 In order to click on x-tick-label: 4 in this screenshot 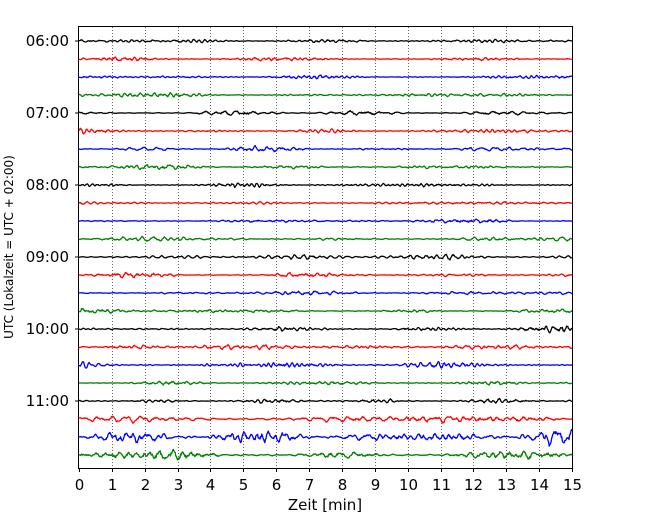, I will do `click(211, 485)`.